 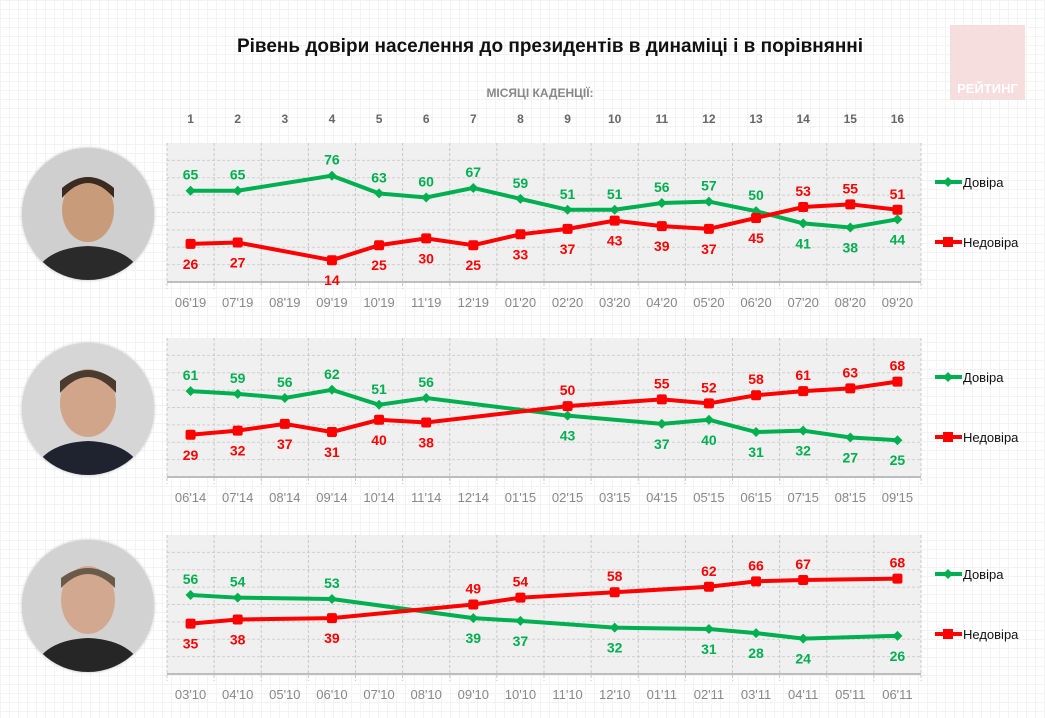 What do you see at coordinates (803, 659) in the screenshot?
I see `data-label: 24` at bounding box center [803, 659].